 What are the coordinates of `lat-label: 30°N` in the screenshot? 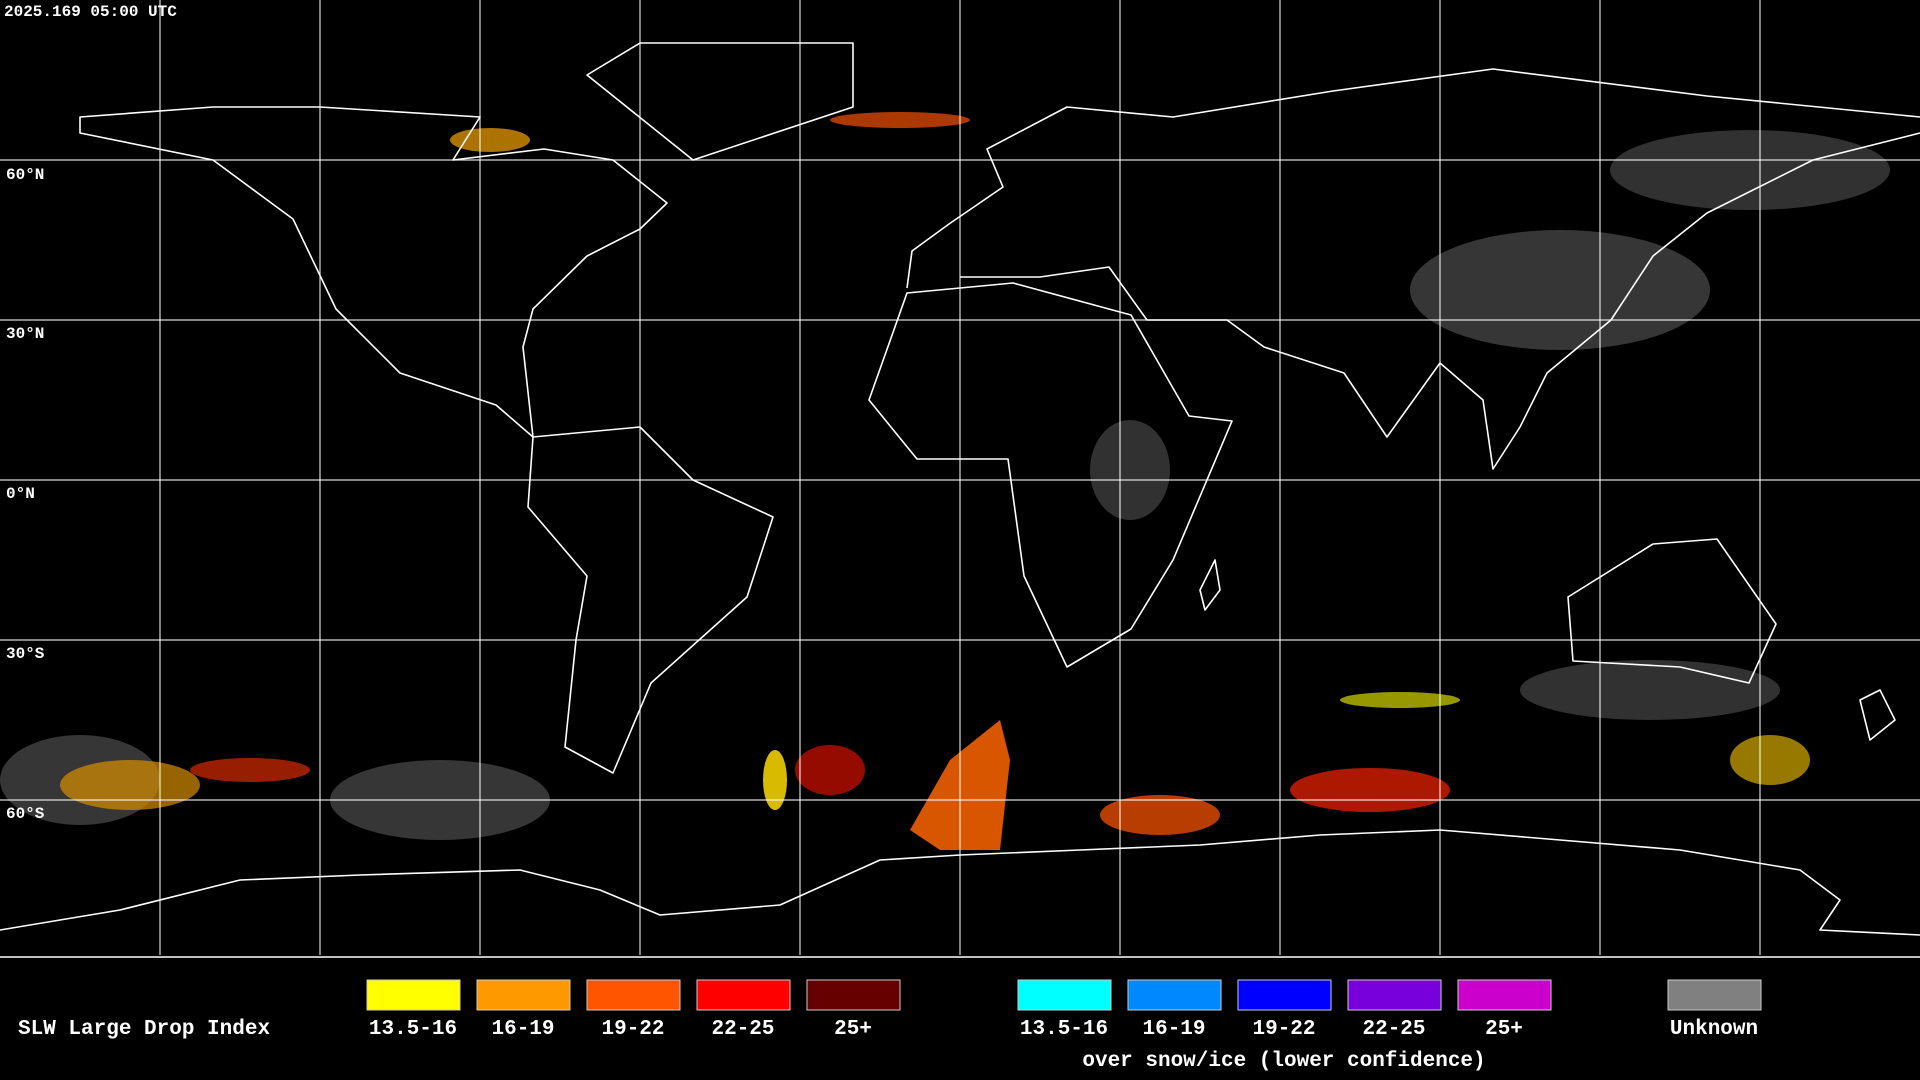 It's located at (25, 334).